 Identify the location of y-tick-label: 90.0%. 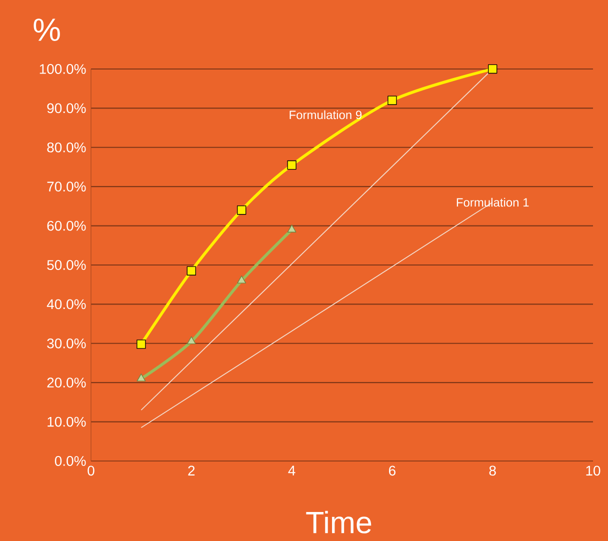
(66, 108).